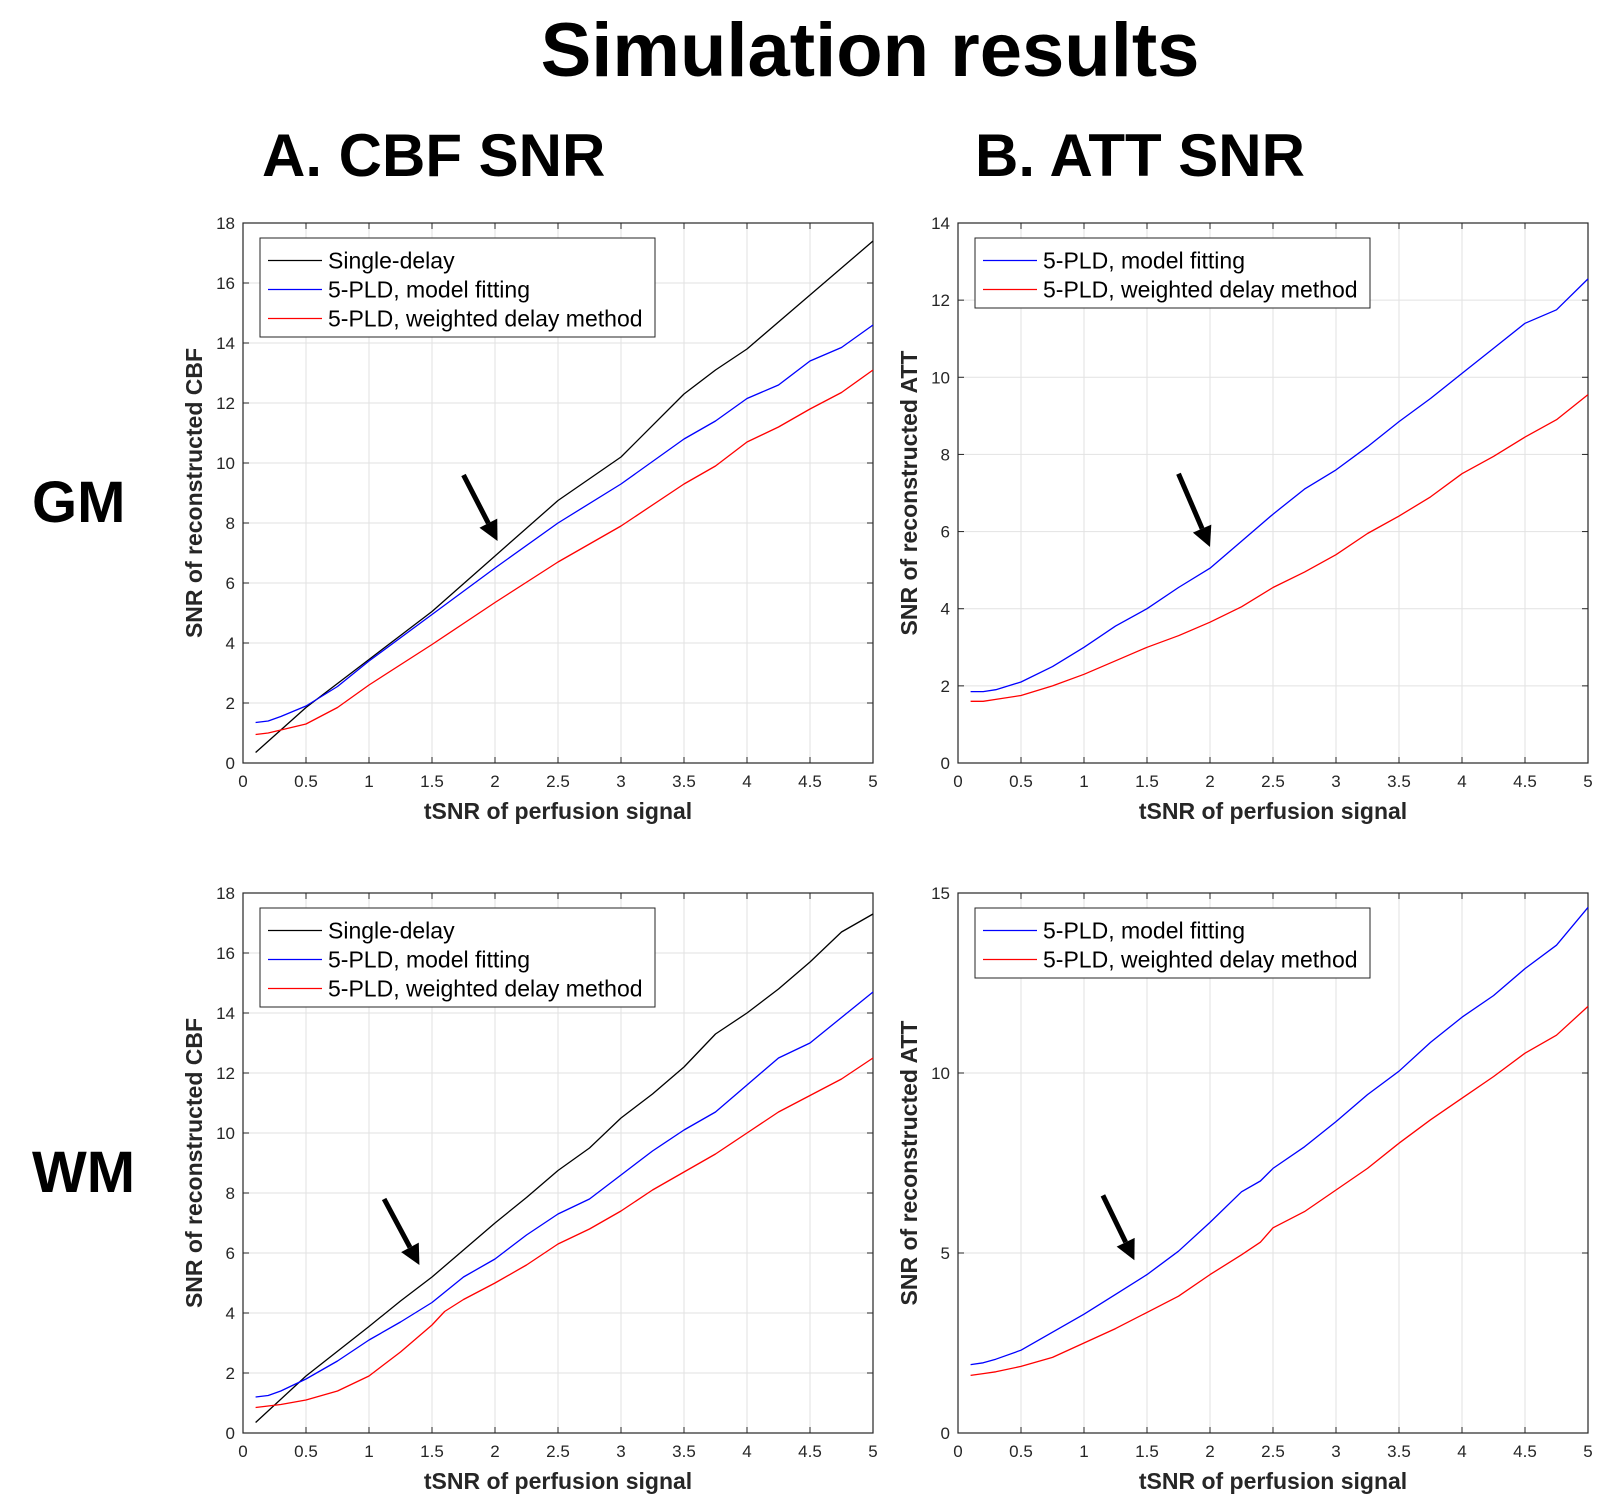  Describe the element at coordinates (225, 953) in the screenshot. I see `y-tick-label: 16` at that location.